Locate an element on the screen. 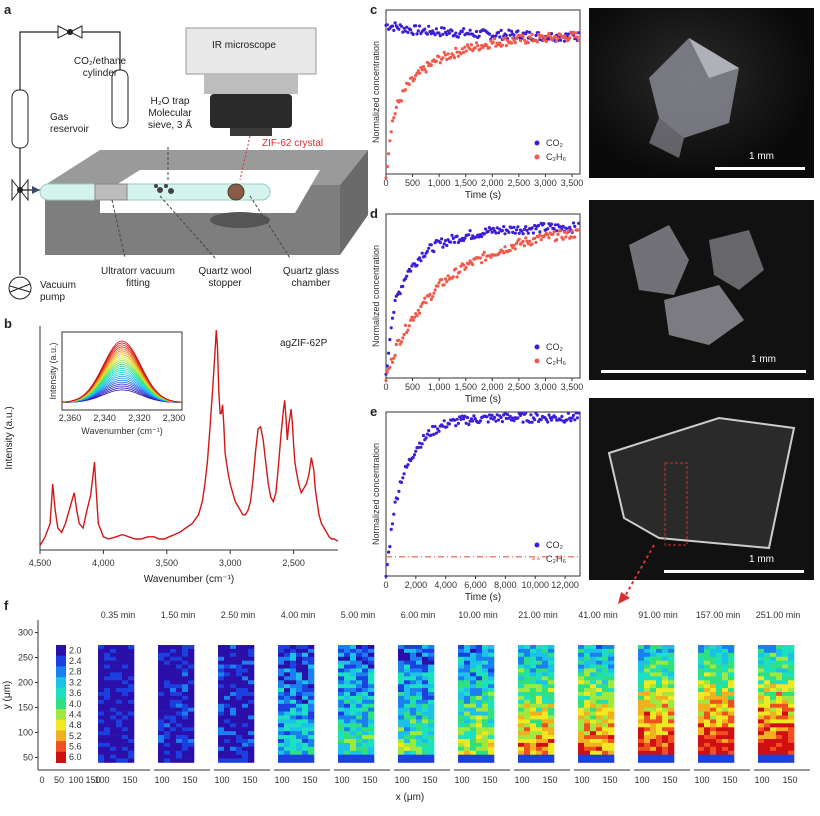 The width and height of the screenshot is (820, 816). x-tick-label: 2,000 is located at coordinates (492, 387).